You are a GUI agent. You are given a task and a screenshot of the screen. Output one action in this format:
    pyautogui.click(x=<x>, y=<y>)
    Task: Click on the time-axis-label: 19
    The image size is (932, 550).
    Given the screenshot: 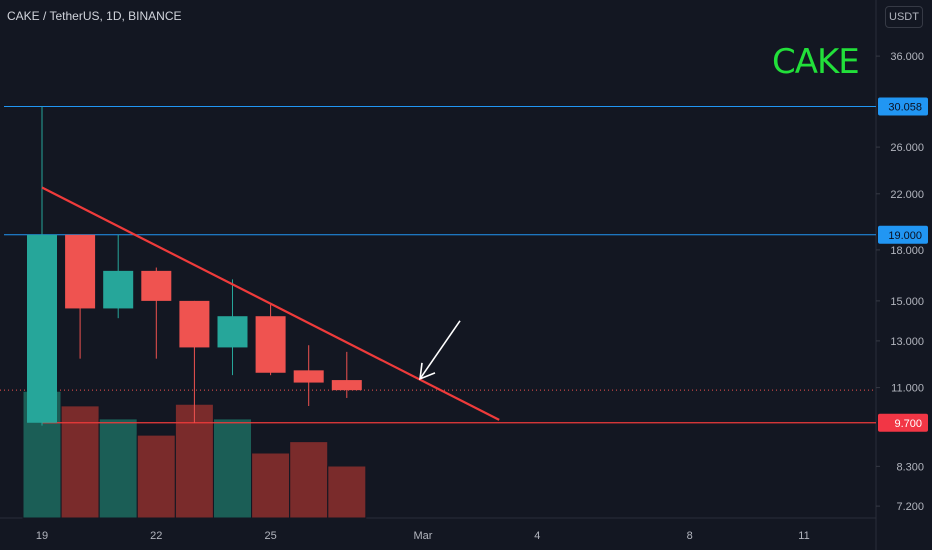 What is the action you would take?
    pyautogui.click(x=42, y=536)
    